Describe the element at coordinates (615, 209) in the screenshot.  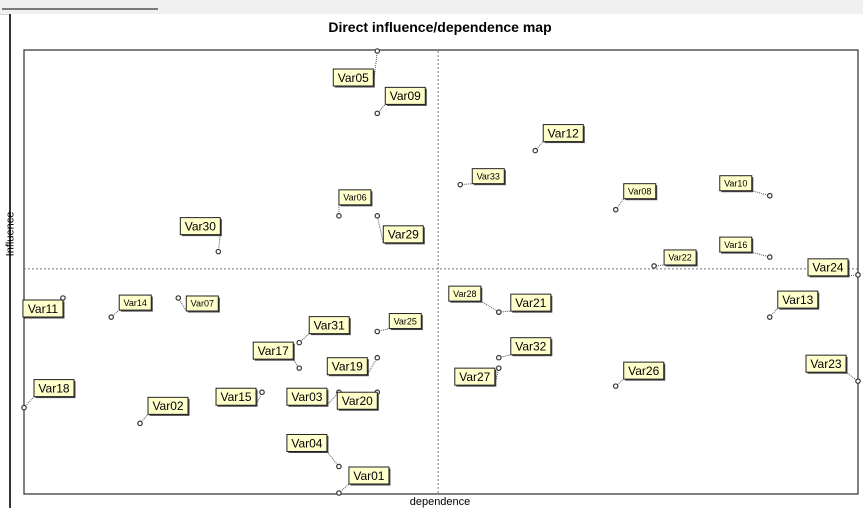
I see `point-var08` at that location.